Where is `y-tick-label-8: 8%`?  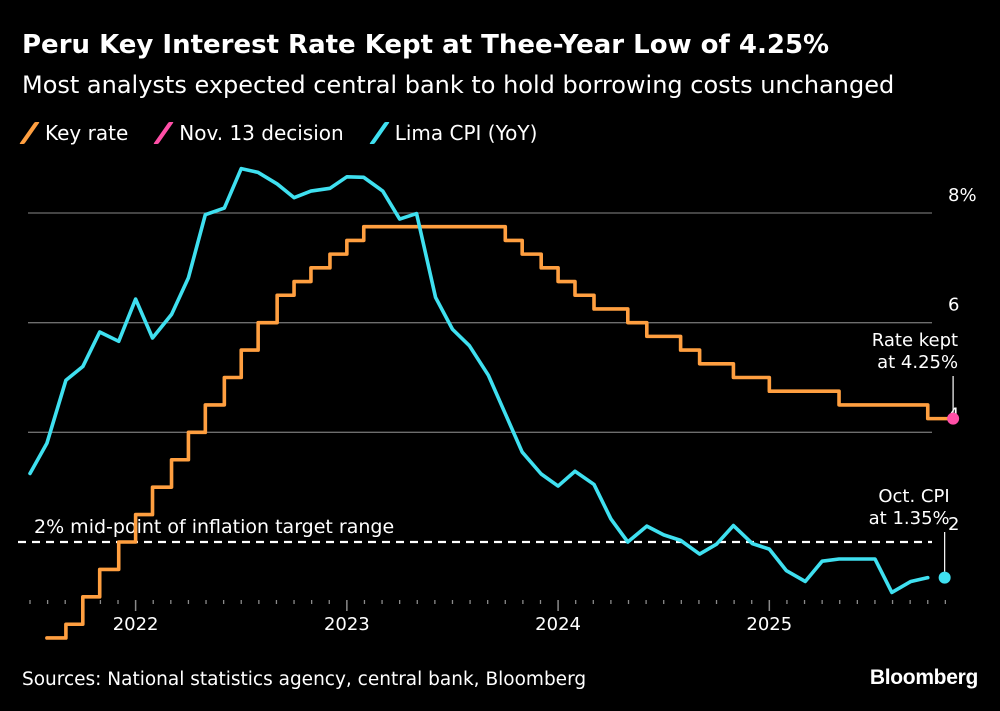 y-tick-label-8: 8% is located at coordinates (962, 195).